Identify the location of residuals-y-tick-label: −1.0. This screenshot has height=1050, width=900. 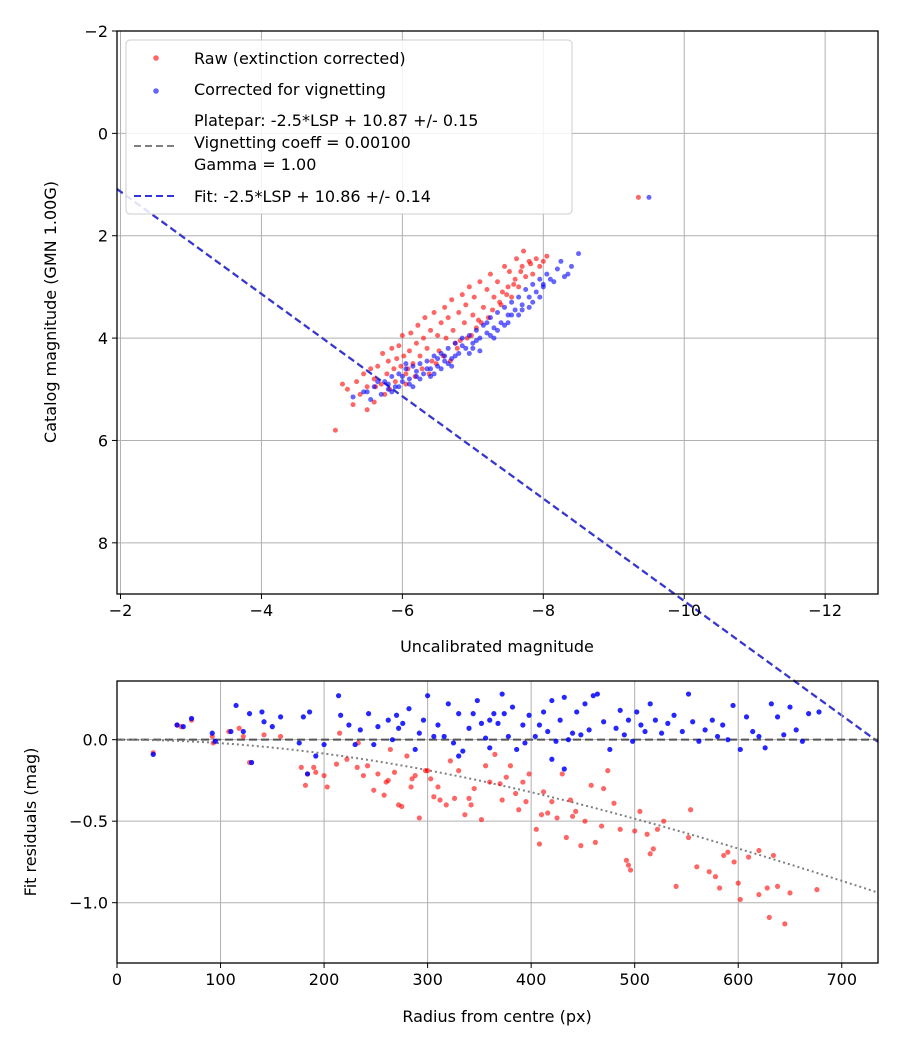
(88, 903).